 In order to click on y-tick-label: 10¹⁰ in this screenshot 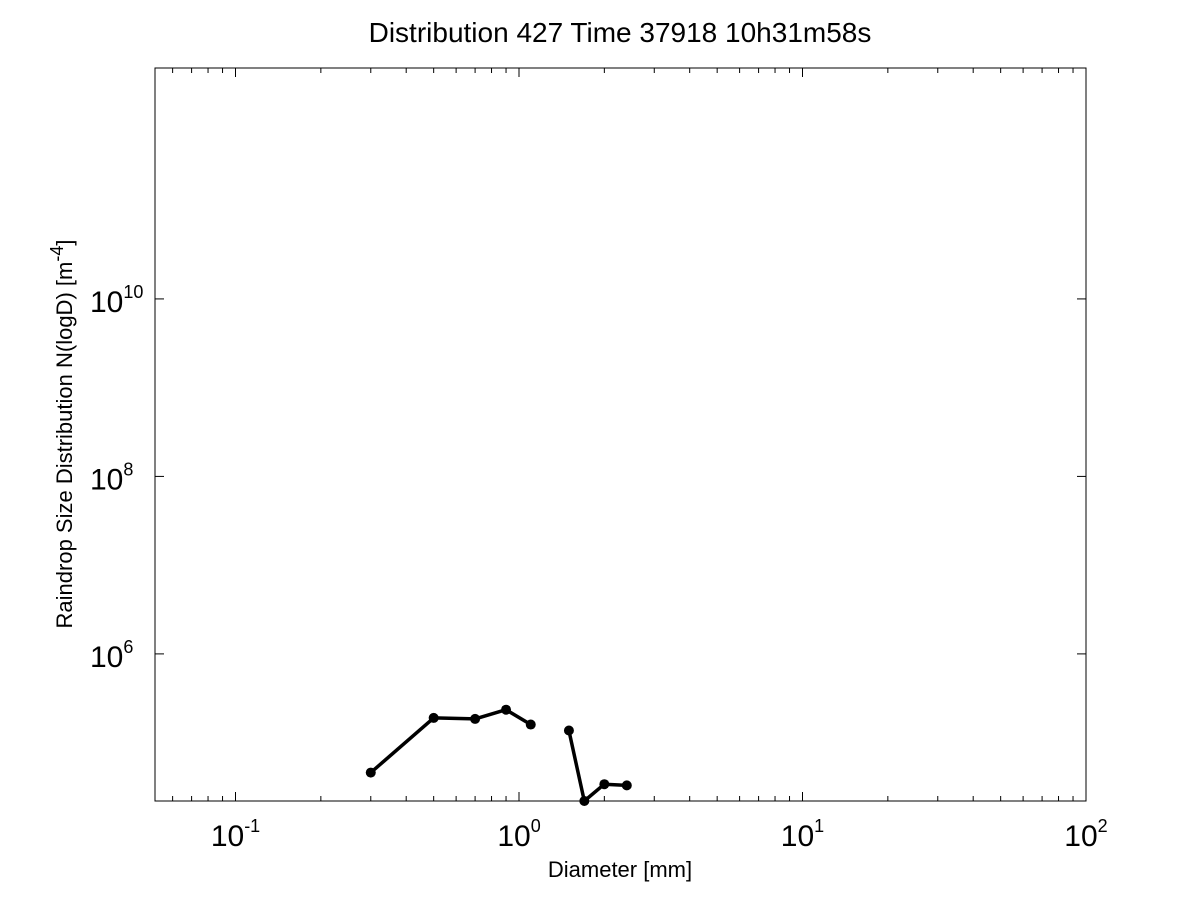, I will do `click(116, 300)`.